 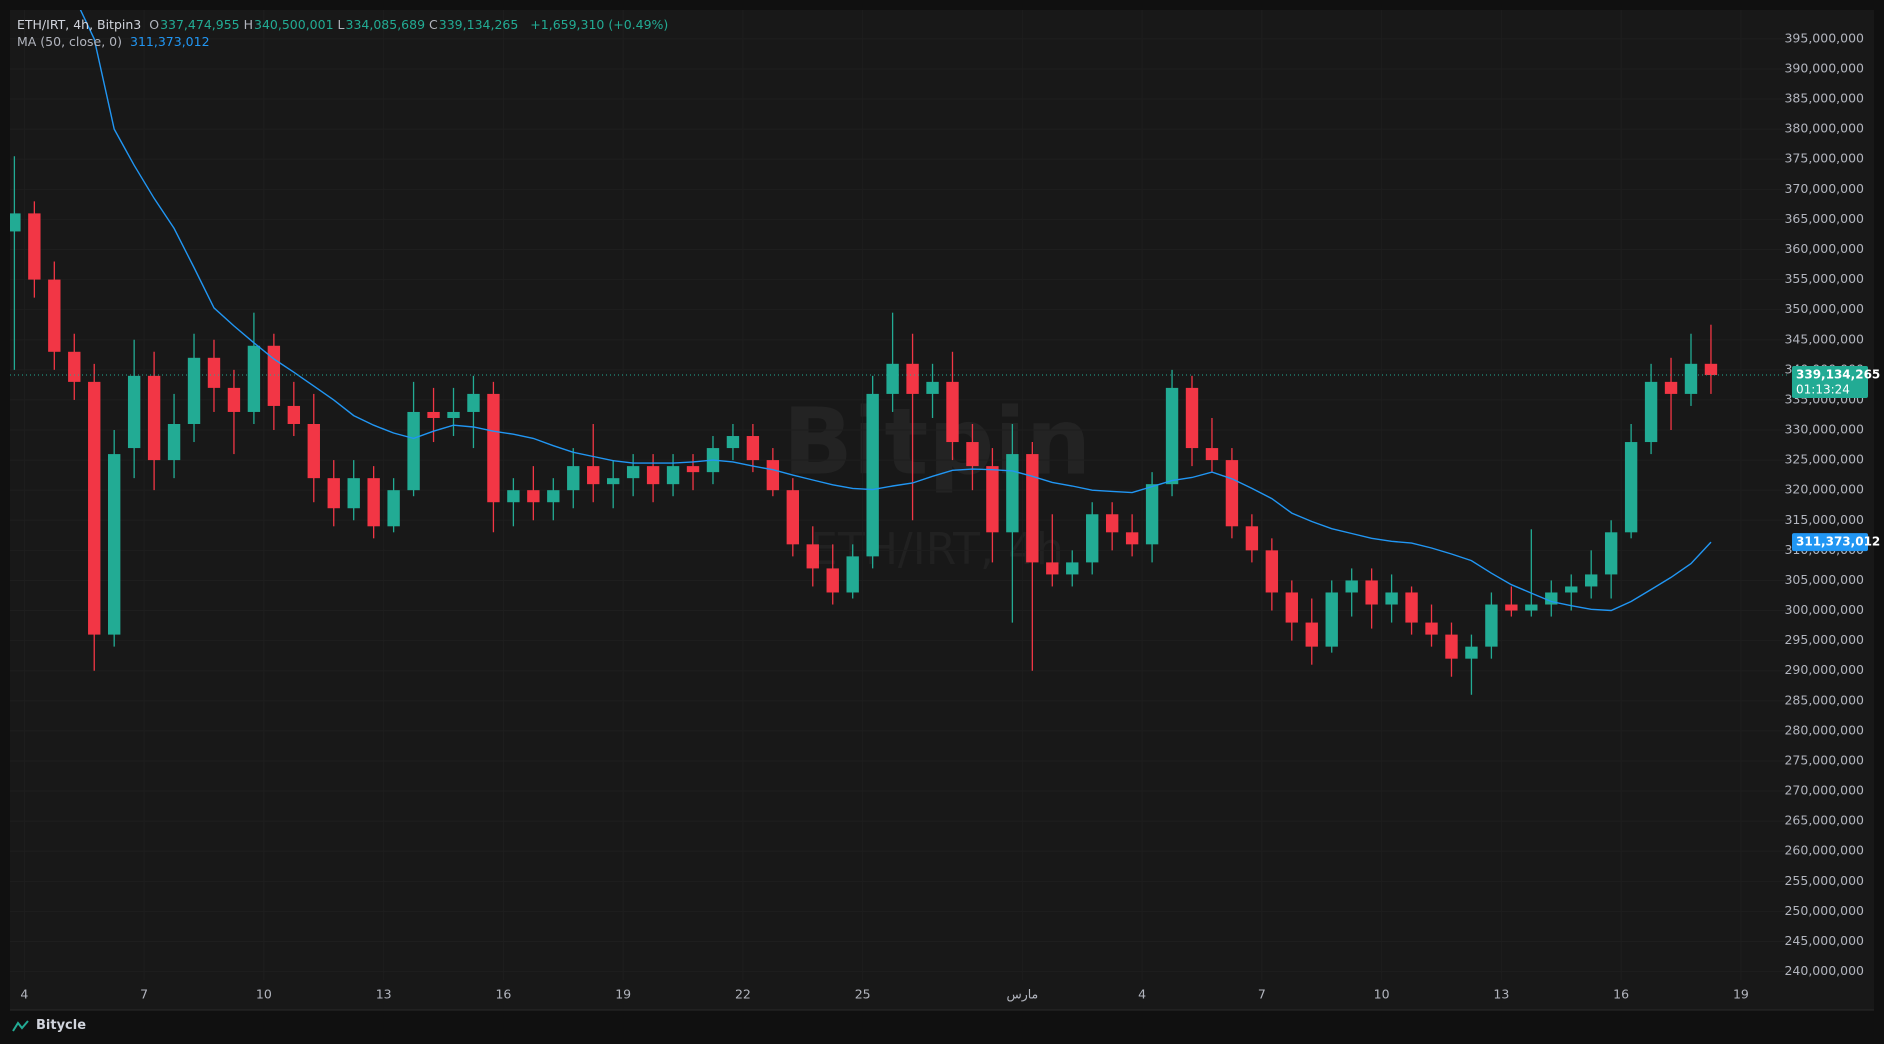 What do you see at coordinates (1824, 429) in the screenshot?
I see `y-tick-label: 330,000,000` at bounding box center [1824, 429].